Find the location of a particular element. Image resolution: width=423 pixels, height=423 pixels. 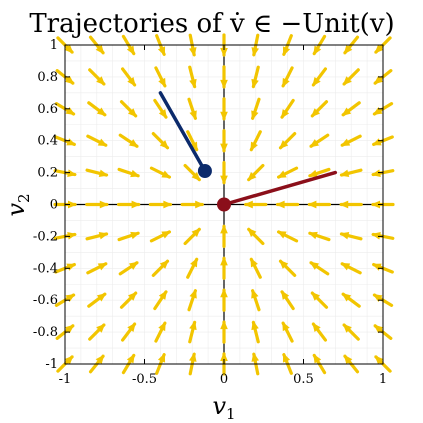

y-tick-label: 0 is located at coordinates (54, 205).